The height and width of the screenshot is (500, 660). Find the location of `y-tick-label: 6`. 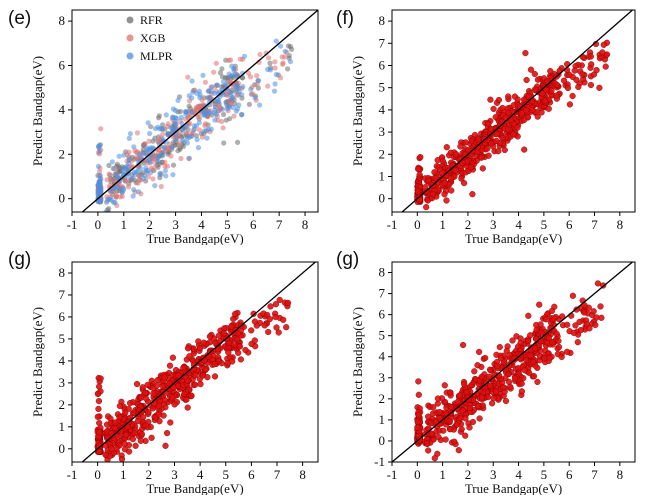

y-tick-label: 6 is located at coordinates (62, 64).